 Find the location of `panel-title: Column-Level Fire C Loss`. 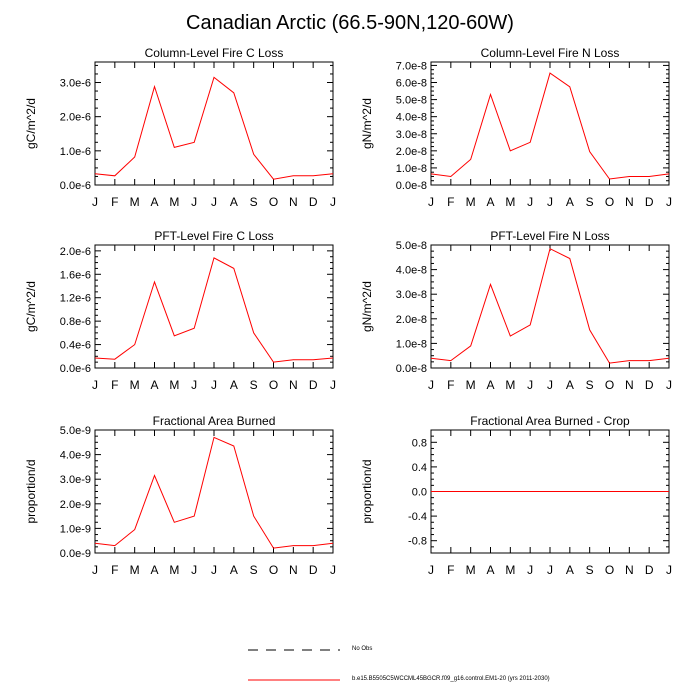

panel-title: Column-Level Fire C Loss is located at coordinates (214, 53).